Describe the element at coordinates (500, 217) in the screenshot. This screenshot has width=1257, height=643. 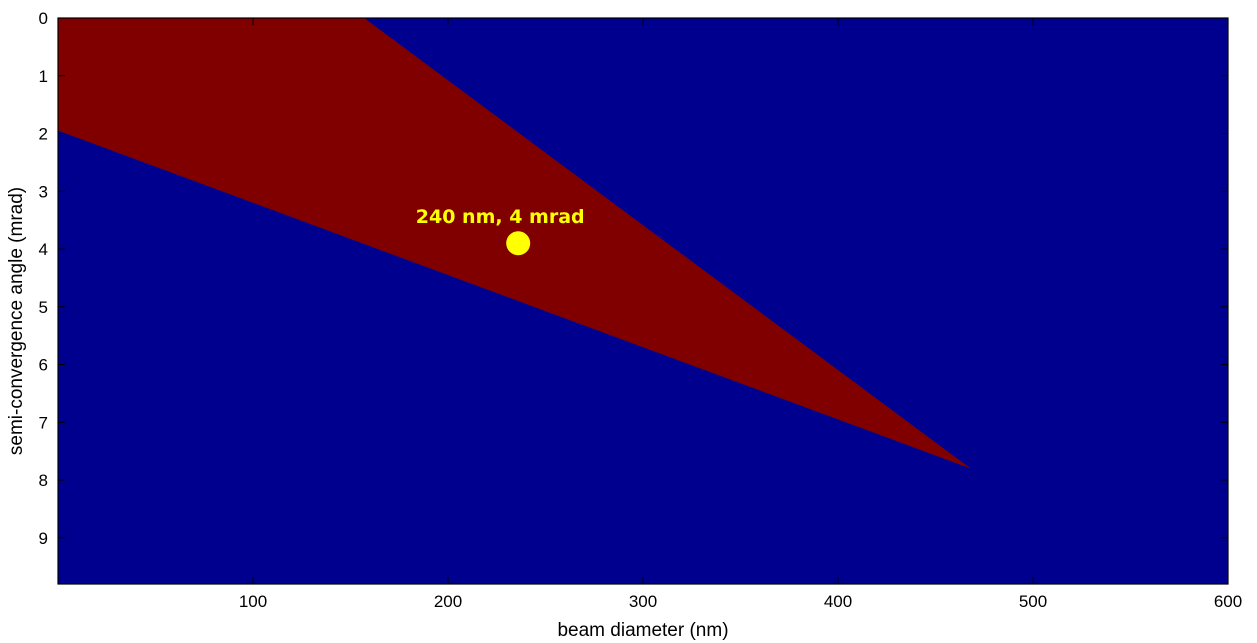
I see `point-annotation: 240 nm, 4 mrad` at that location.